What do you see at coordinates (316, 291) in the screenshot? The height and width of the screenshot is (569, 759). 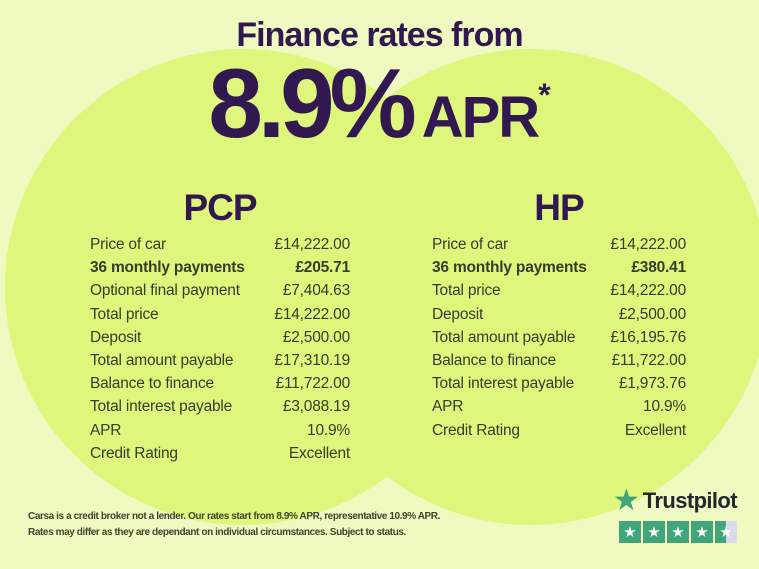 I see `row-value: £7,404.63` at bounding box center [316, 291].